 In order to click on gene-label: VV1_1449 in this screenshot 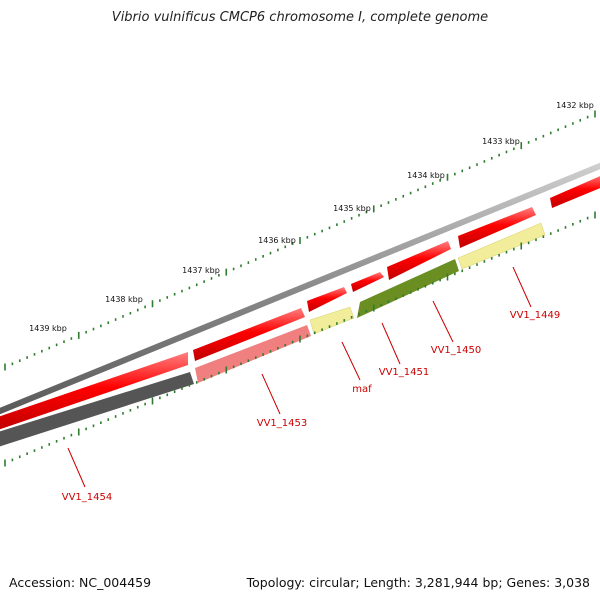, I will do `click(535, 315)`.